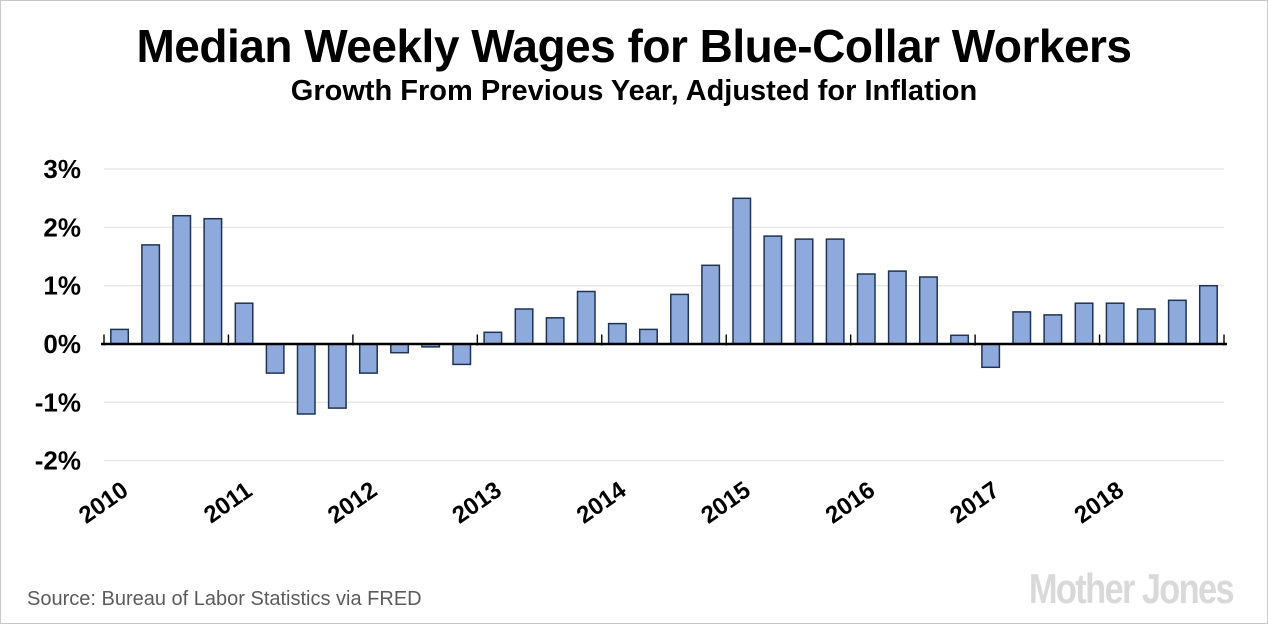 This screenshot has height=624, width=1268. I want to click on x-axis-label: 2015, so click(725, 502).